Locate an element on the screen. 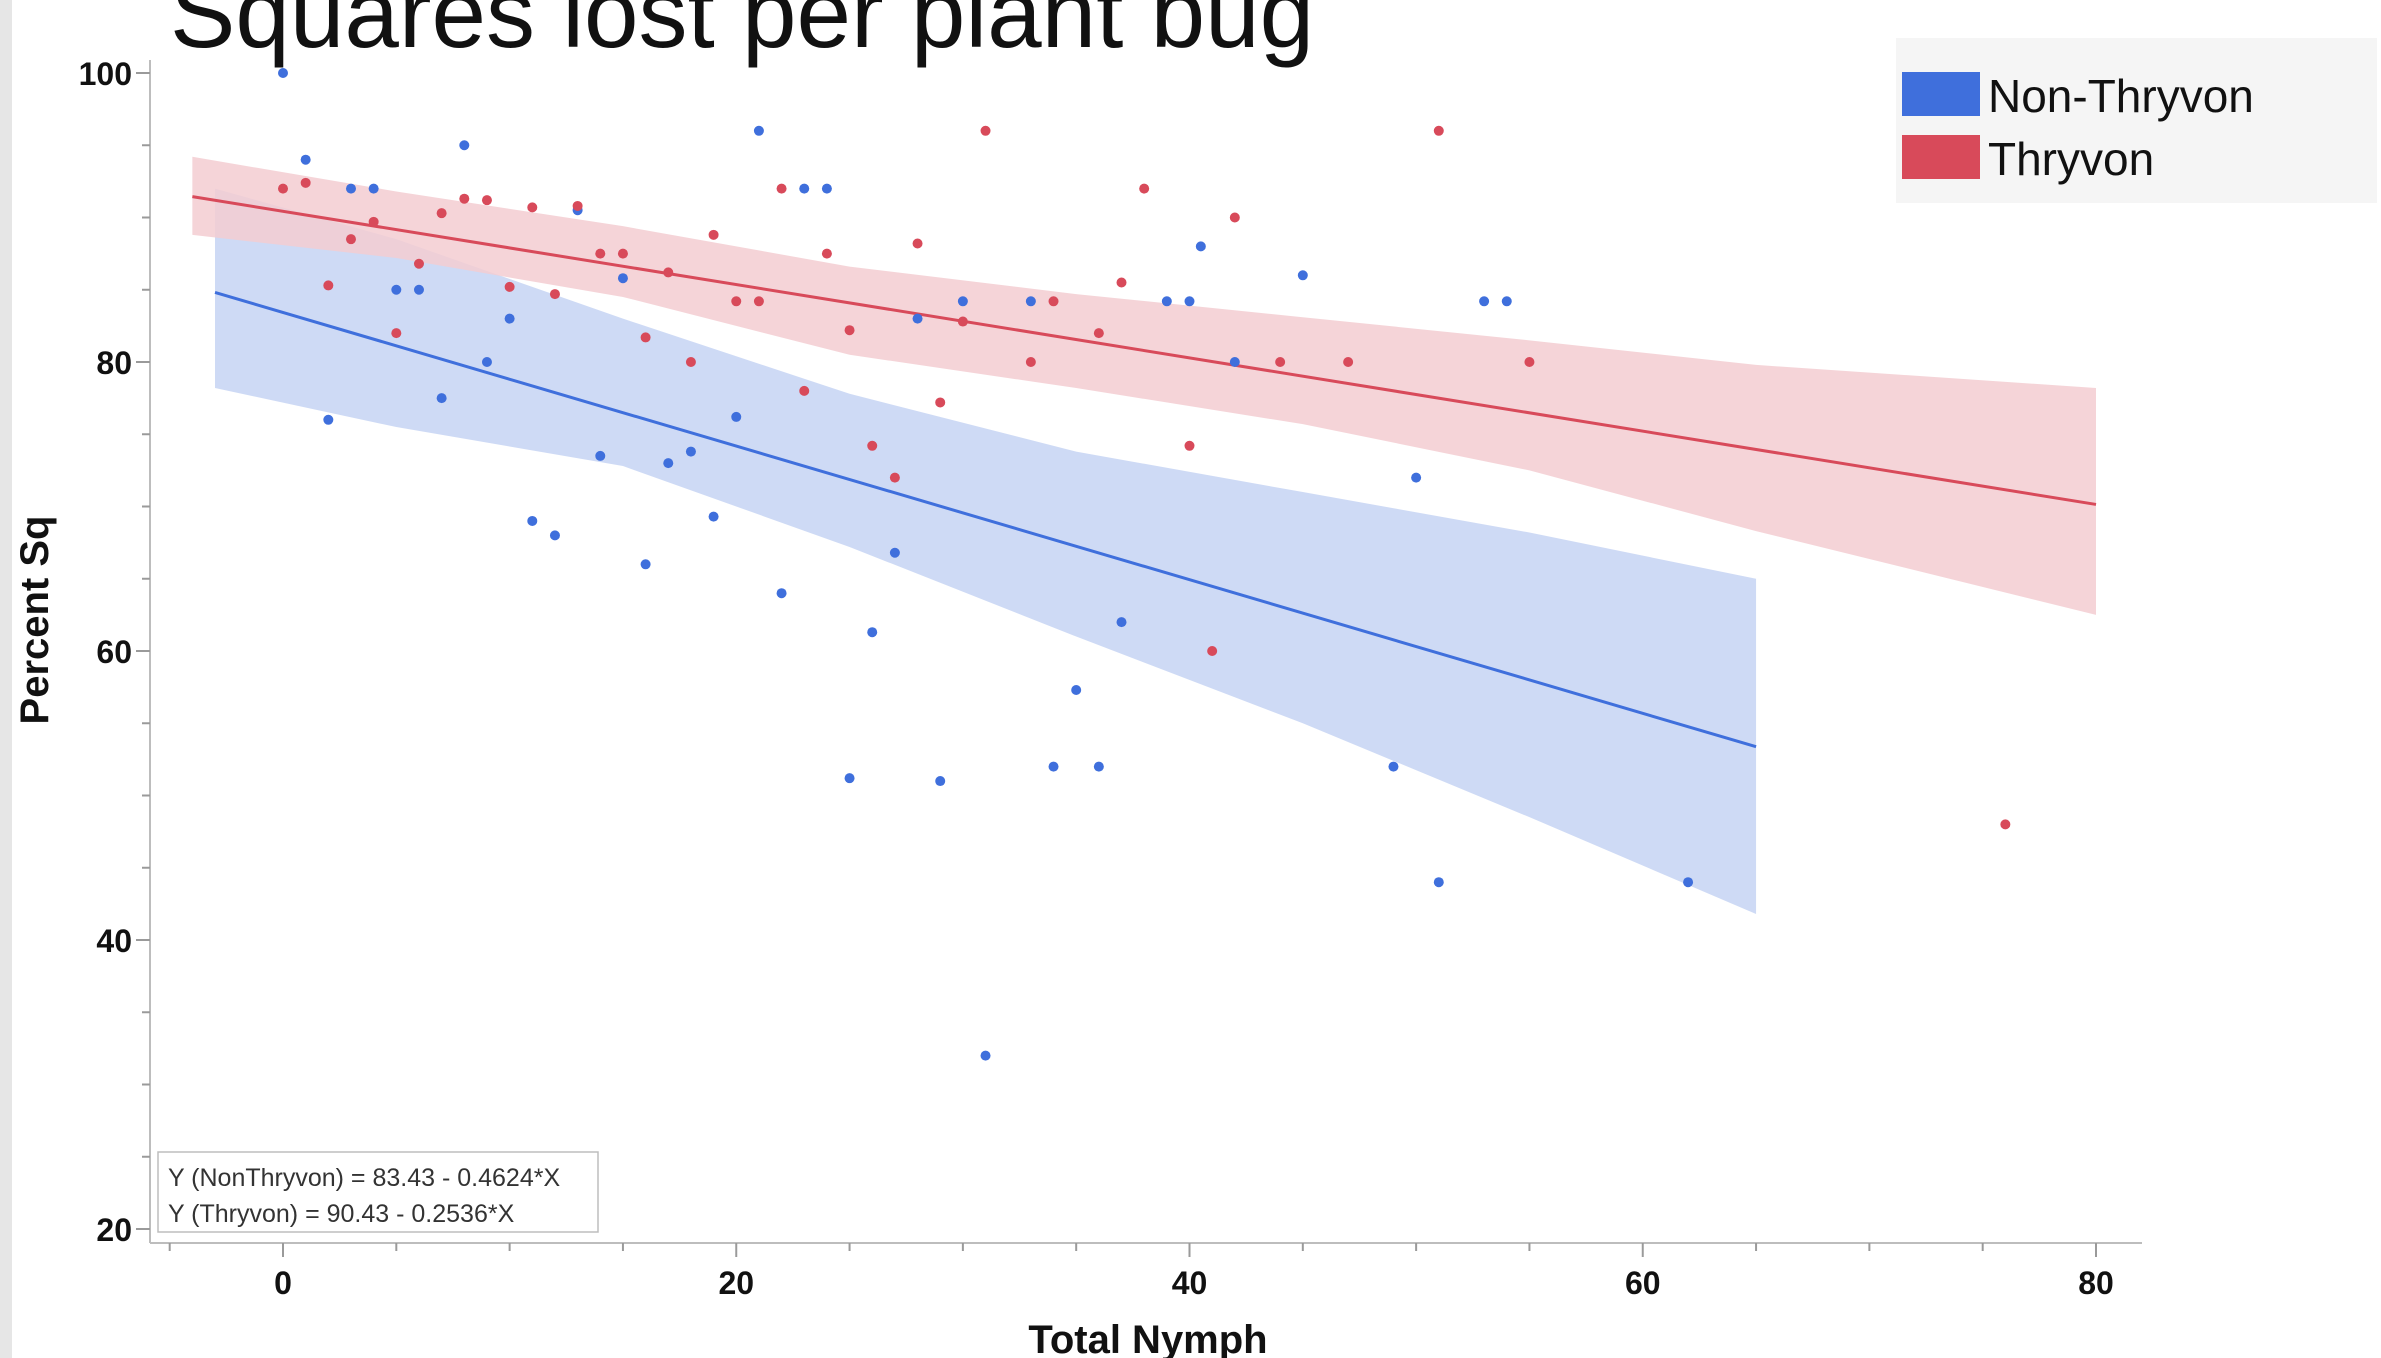 This screenshot has width=2381, height=1358. x-tick-label: 0 is located at coordinates (283, 1283).